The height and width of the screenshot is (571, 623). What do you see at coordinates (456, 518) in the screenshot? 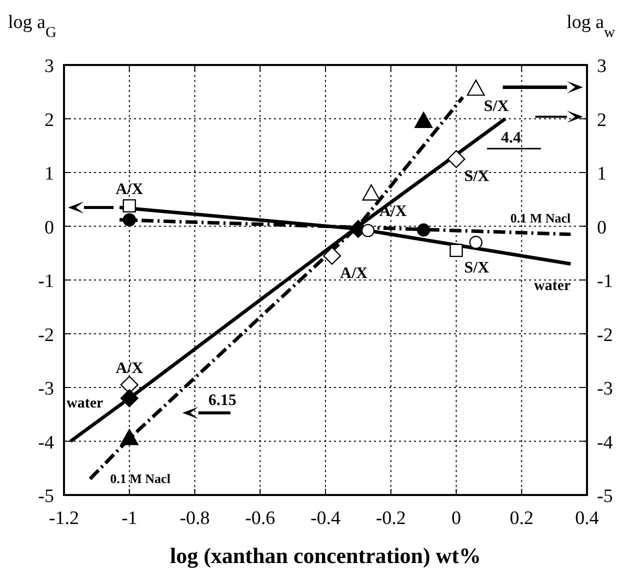
I see `x-tick-label: 0` at bounding box center [456, 518].